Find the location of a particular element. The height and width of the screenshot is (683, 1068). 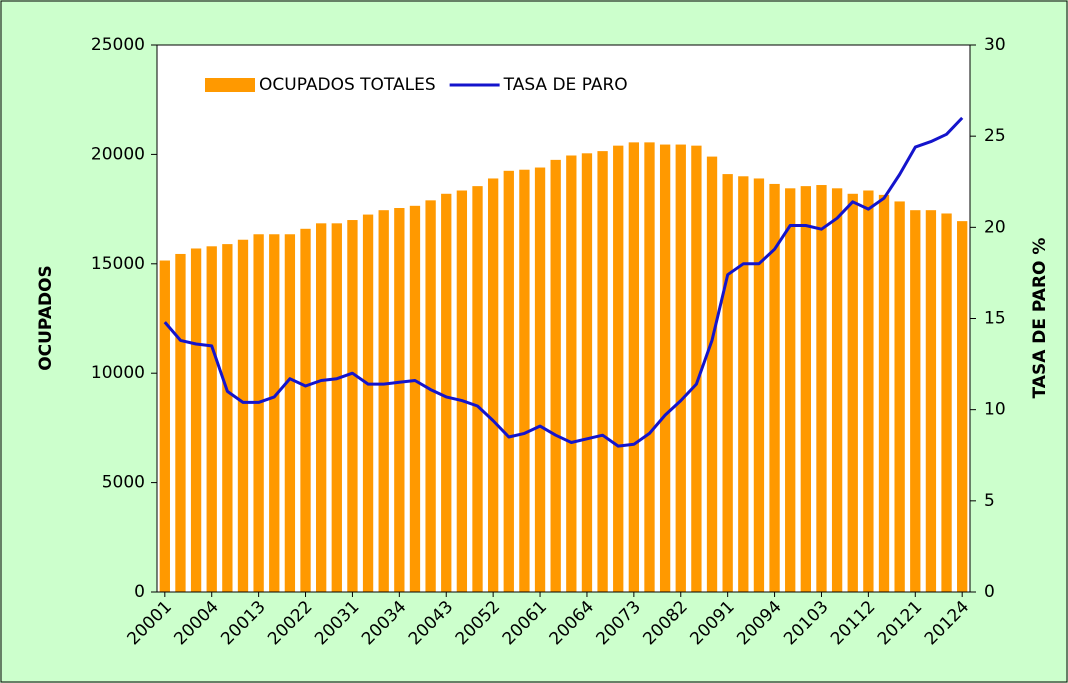

y-tick-label: 5000 is located at coordinates (123, 483).